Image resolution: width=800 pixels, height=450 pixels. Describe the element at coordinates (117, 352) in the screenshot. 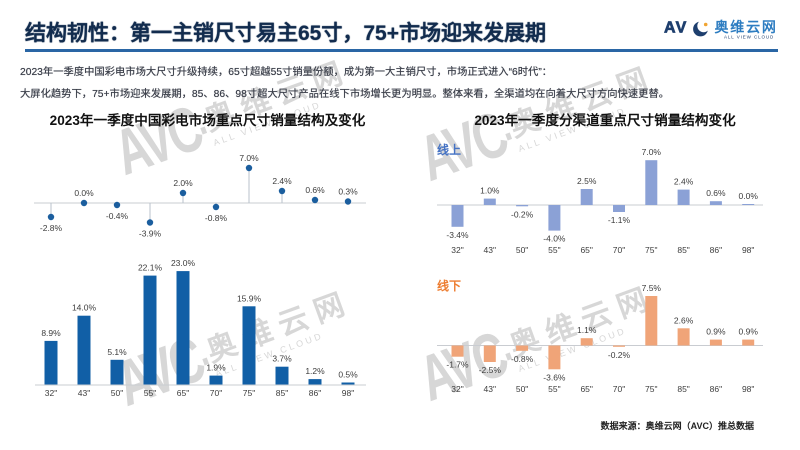

I see `svg-text: 5.1%` at that location.